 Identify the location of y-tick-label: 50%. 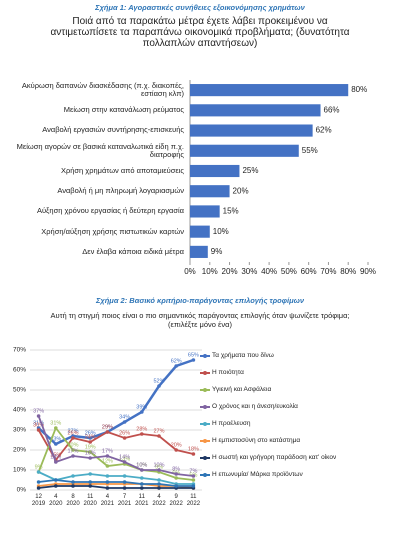
(19, 390).